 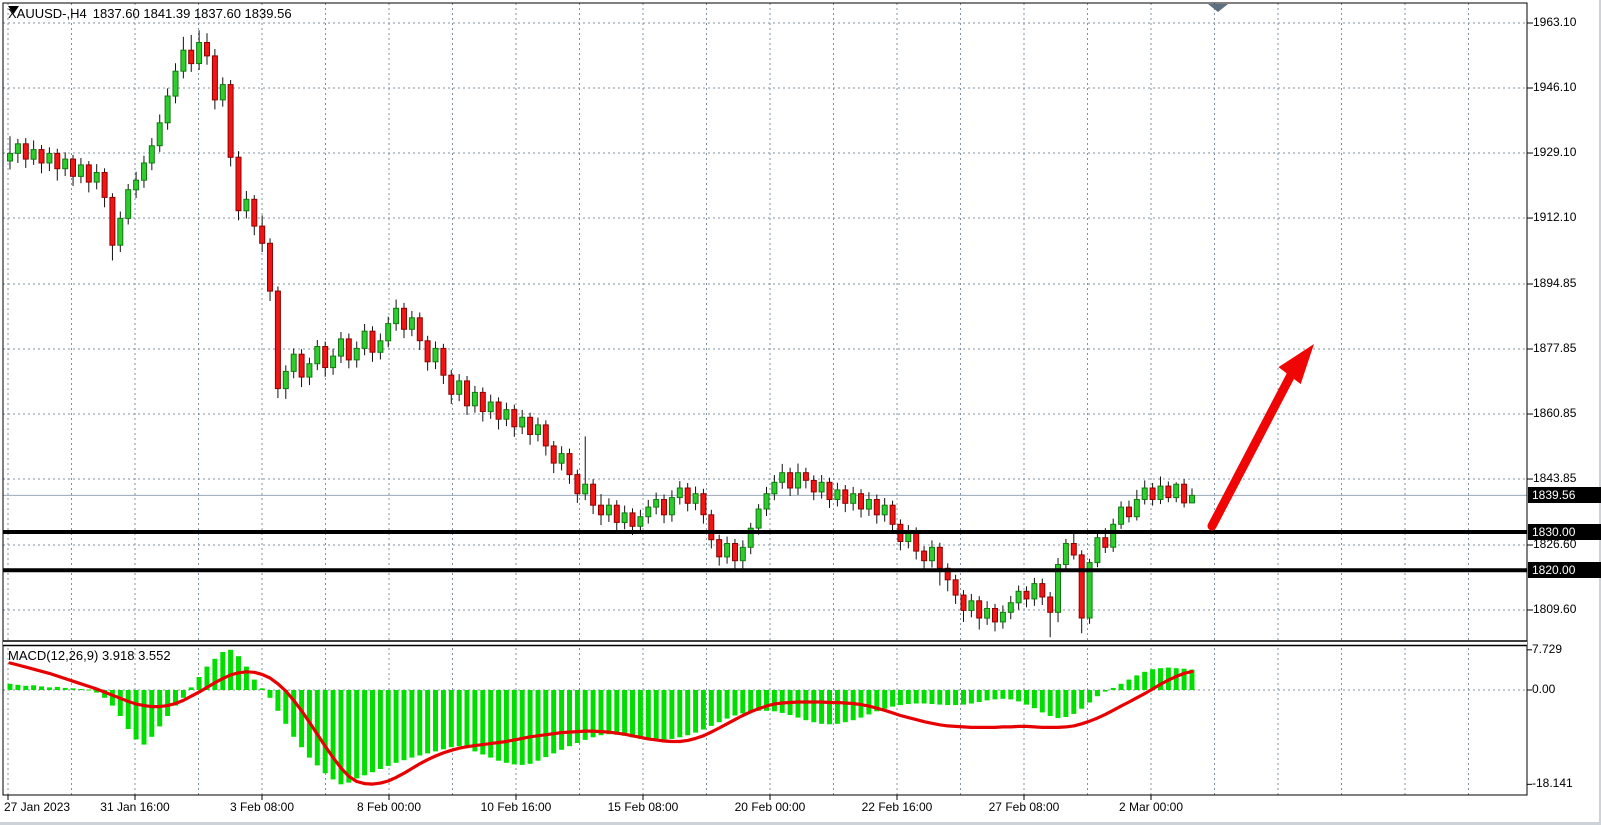 I want to click on macd-axis-label: 7.729, so click(x=1547, y=648).